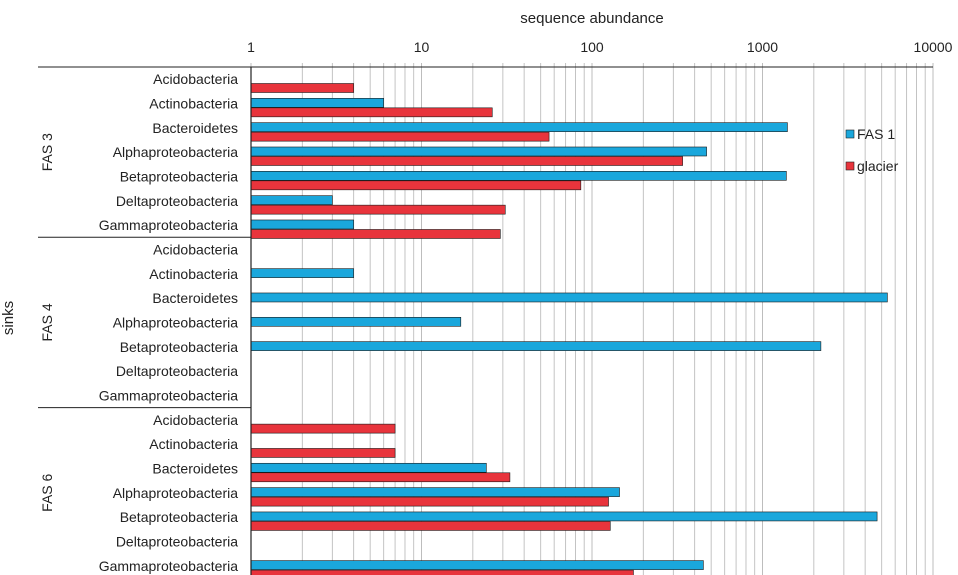  What do you see at coordinates (933, 47) in the screenshot?
I see `x-tick-label: 10000` at bounding box center [933, 47].